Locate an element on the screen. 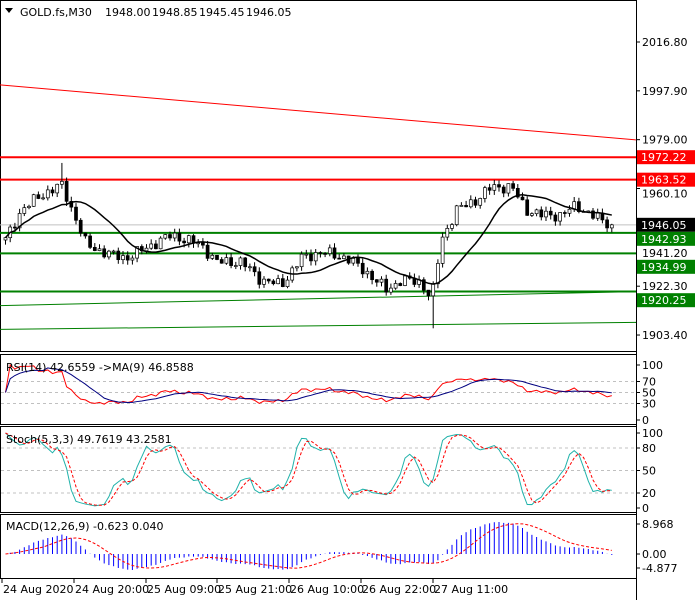 Image resolution: width=700 pixels, height=600 pixels. header-high: 1948.85 is located at coordinates (175, 12).